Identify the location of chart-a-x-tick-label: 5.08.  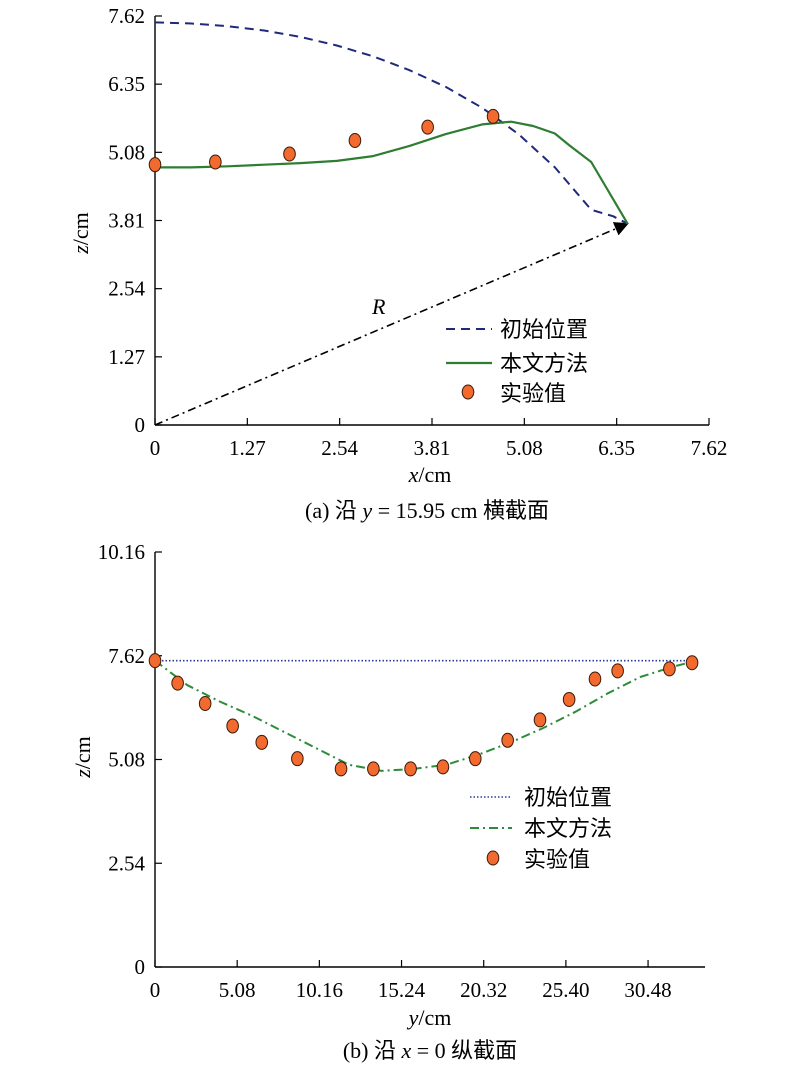
(524, 448).